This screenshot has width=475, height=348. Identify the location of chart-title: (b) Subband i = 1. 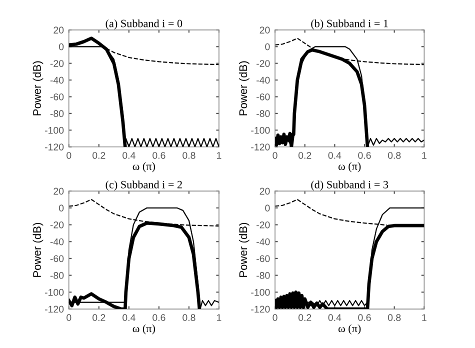
(349, 24).